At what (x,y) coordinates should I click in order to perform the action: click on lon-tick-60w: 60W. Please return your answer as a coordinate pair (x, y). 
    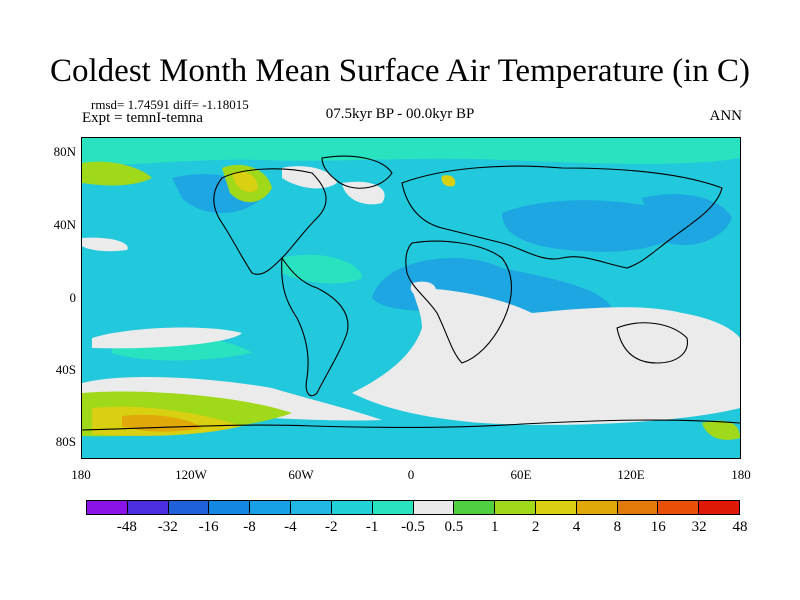
    Looking at the image, I should click on (301, 474).